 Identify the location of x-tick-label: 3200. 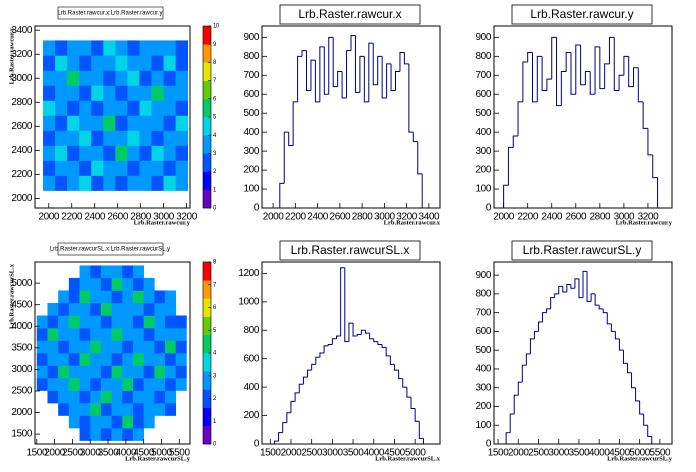
(406, 217).